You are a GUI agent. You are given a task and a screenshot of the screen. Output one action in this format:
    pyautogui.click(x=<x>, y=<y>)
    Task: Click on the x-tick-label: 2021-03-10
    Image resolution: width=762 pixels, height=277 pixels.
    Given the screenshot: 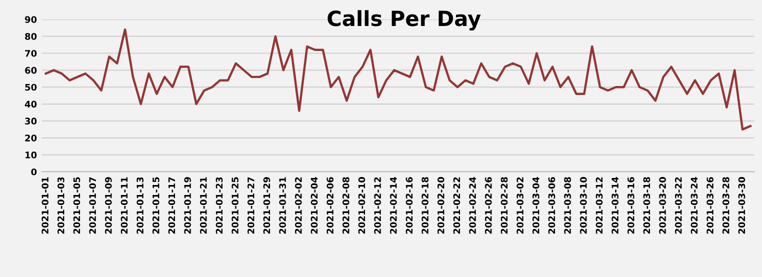 What is the action you would take?
    pyautogui.click(x=583, y=205)
    